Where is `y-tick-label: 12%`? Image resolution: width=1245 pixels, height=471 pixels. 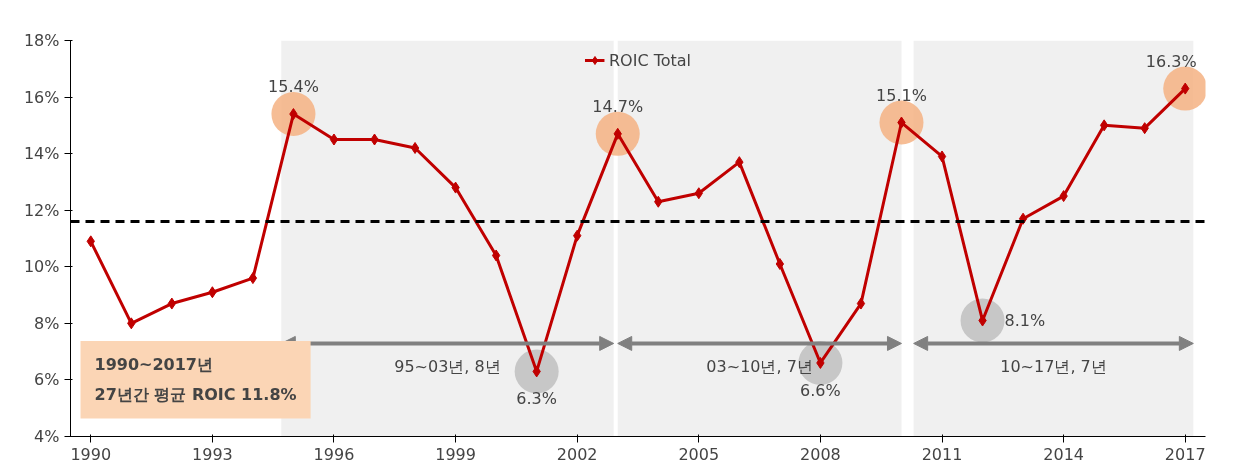 y-tick-label: 12% is located at coordinates (41, 210).